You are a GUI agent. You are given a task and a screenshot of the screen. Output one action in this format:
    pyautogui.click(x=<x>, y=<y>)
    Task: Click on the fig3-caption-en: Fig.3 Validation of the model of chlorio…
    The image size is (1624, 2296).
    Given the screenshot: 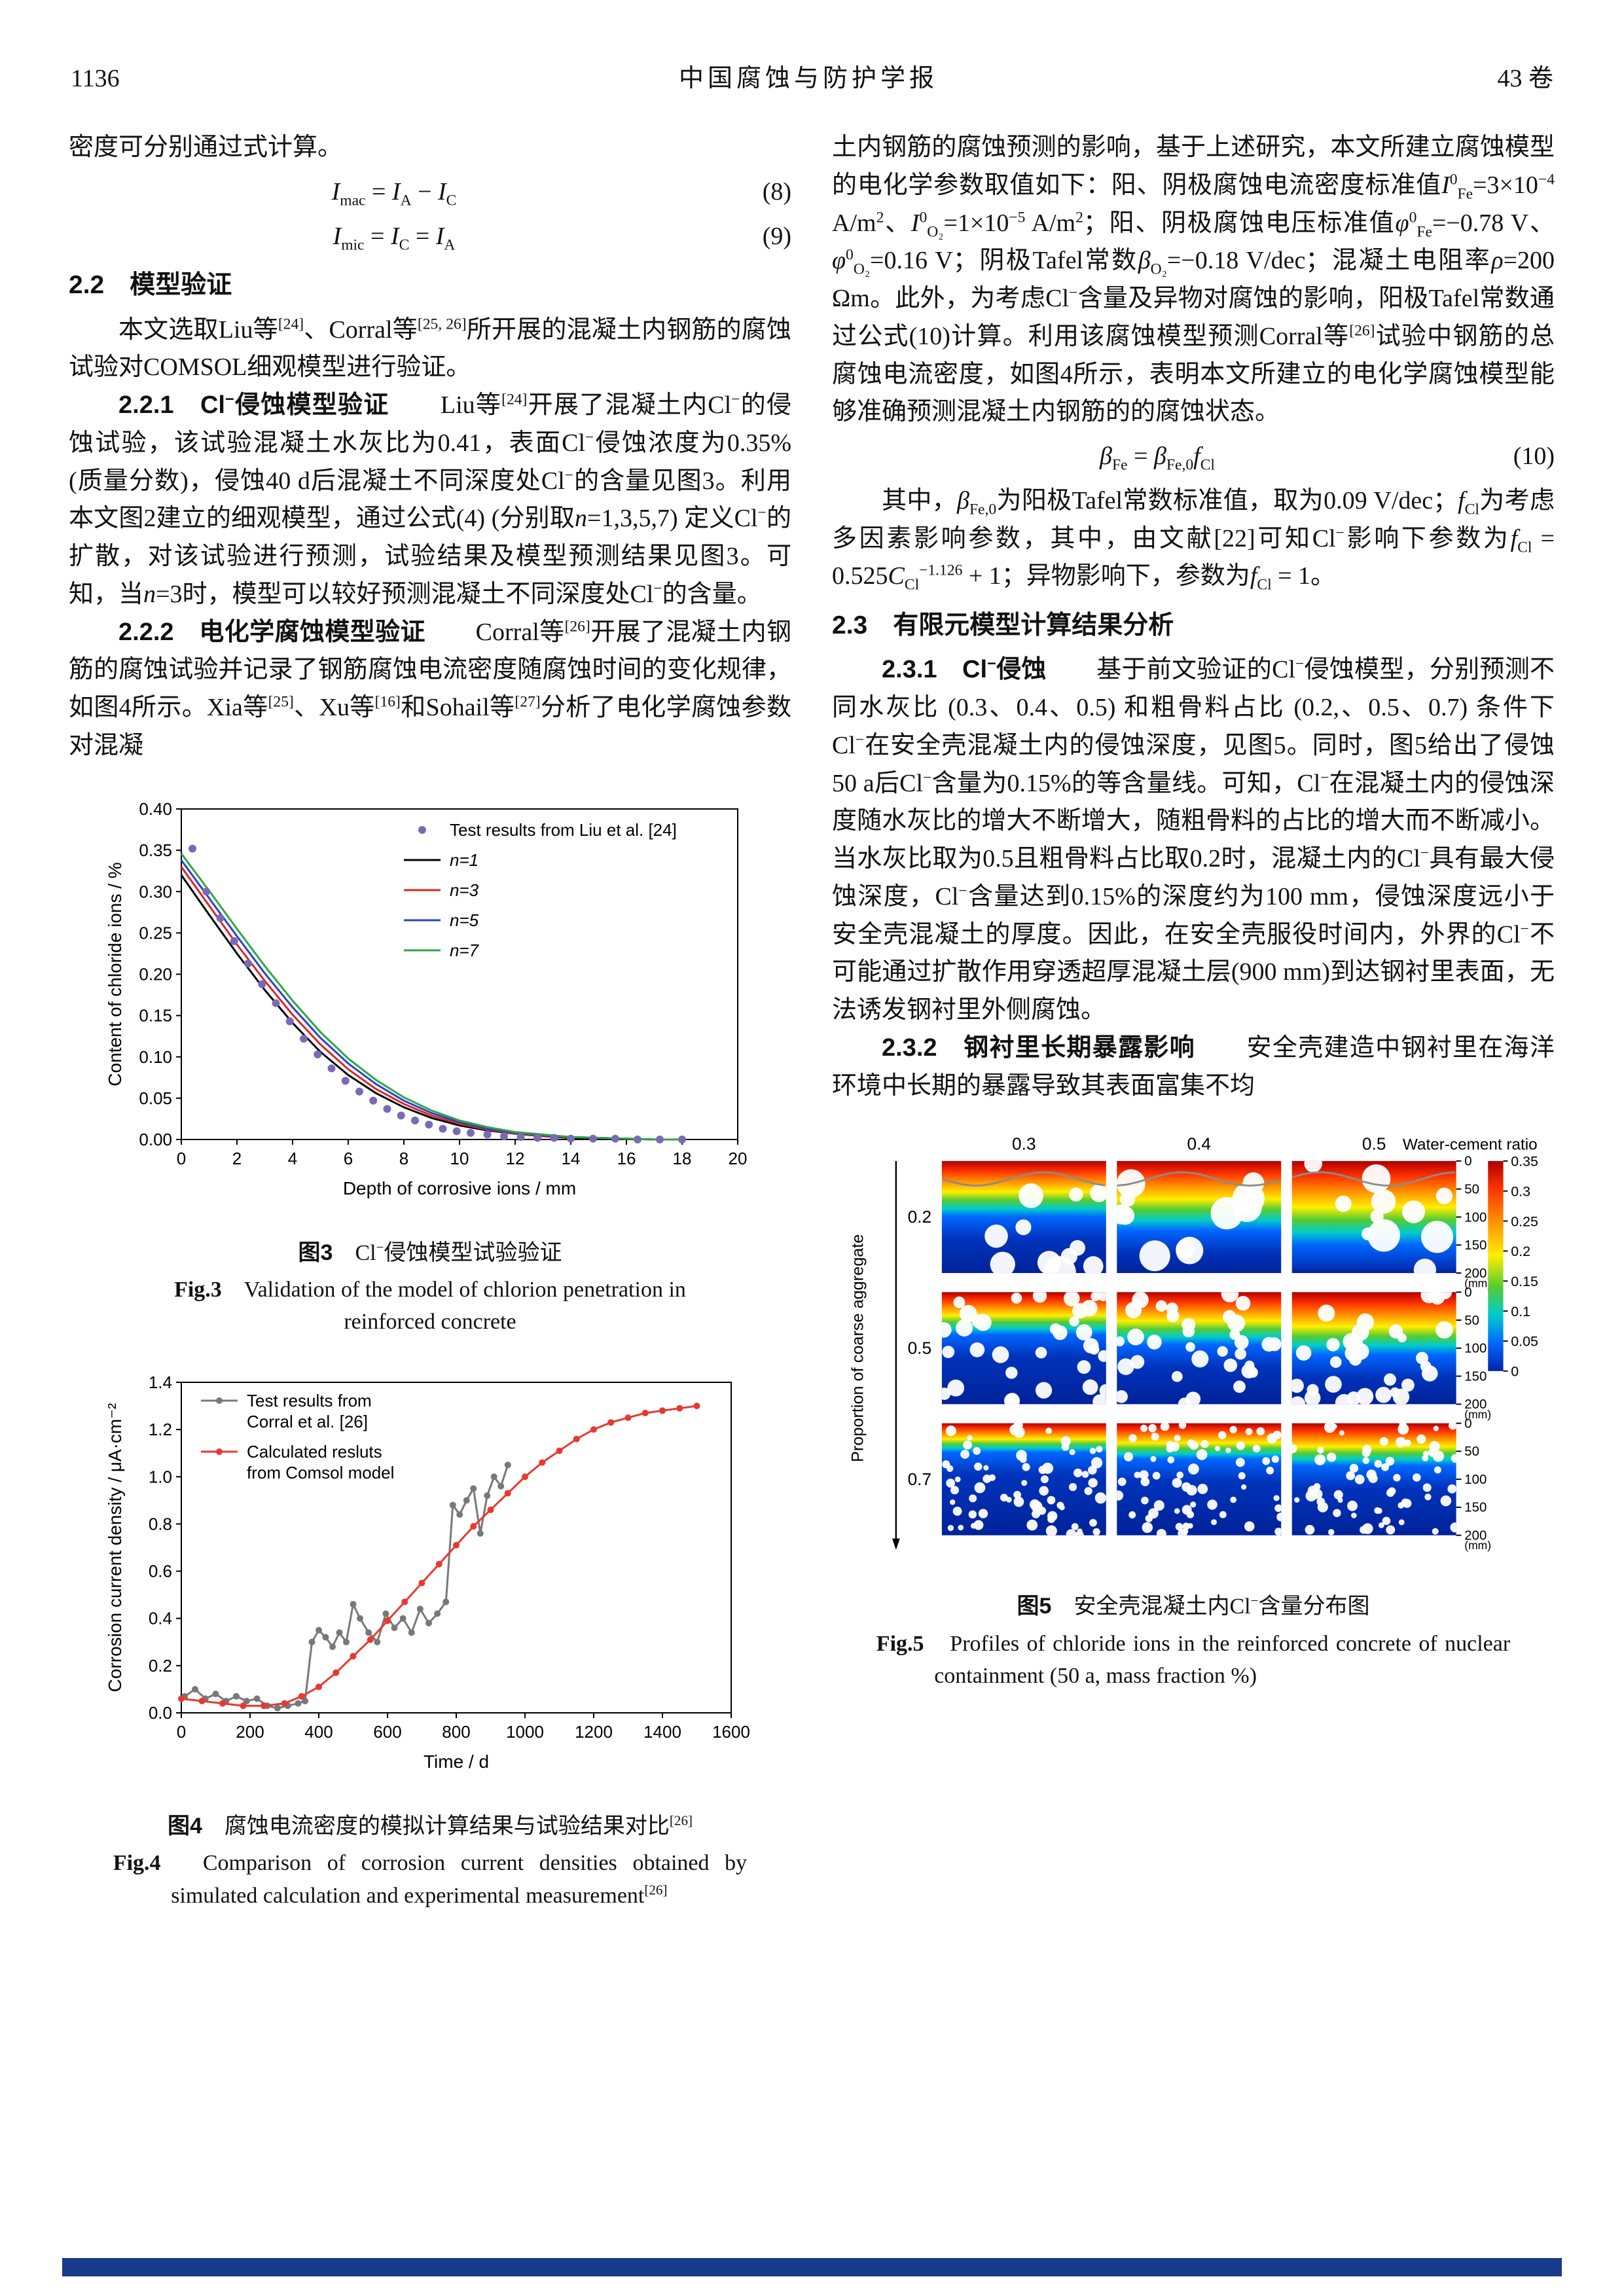 What is the action you would take?
    pyautogui.click(x=430, y=1306)
    